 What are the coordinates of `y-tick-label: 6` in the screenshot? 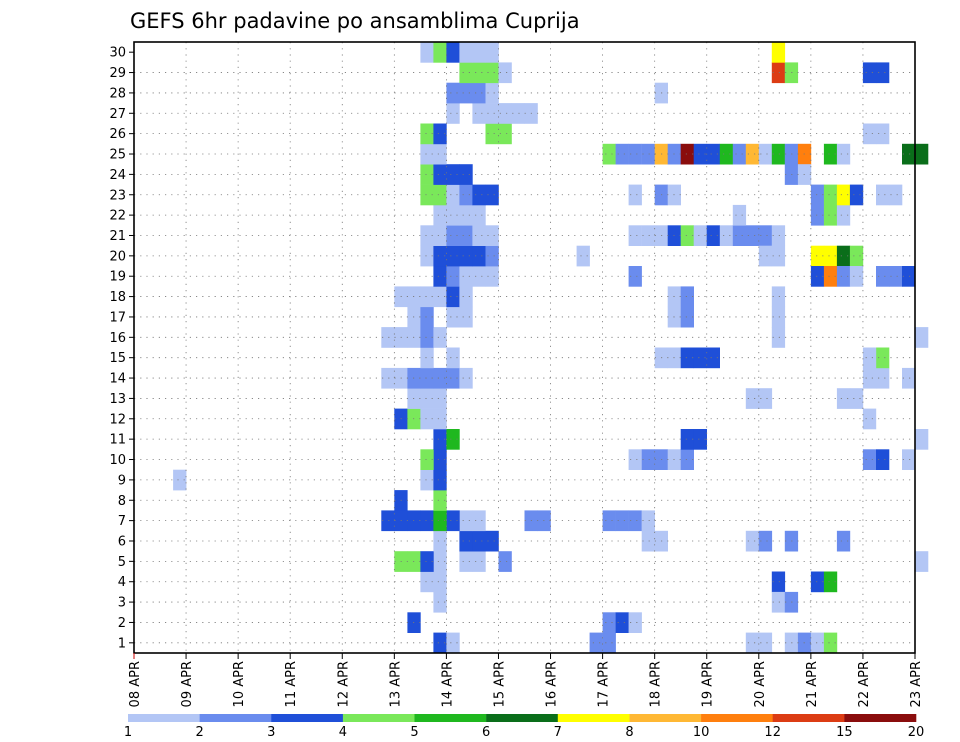 It's located at (122, 541).